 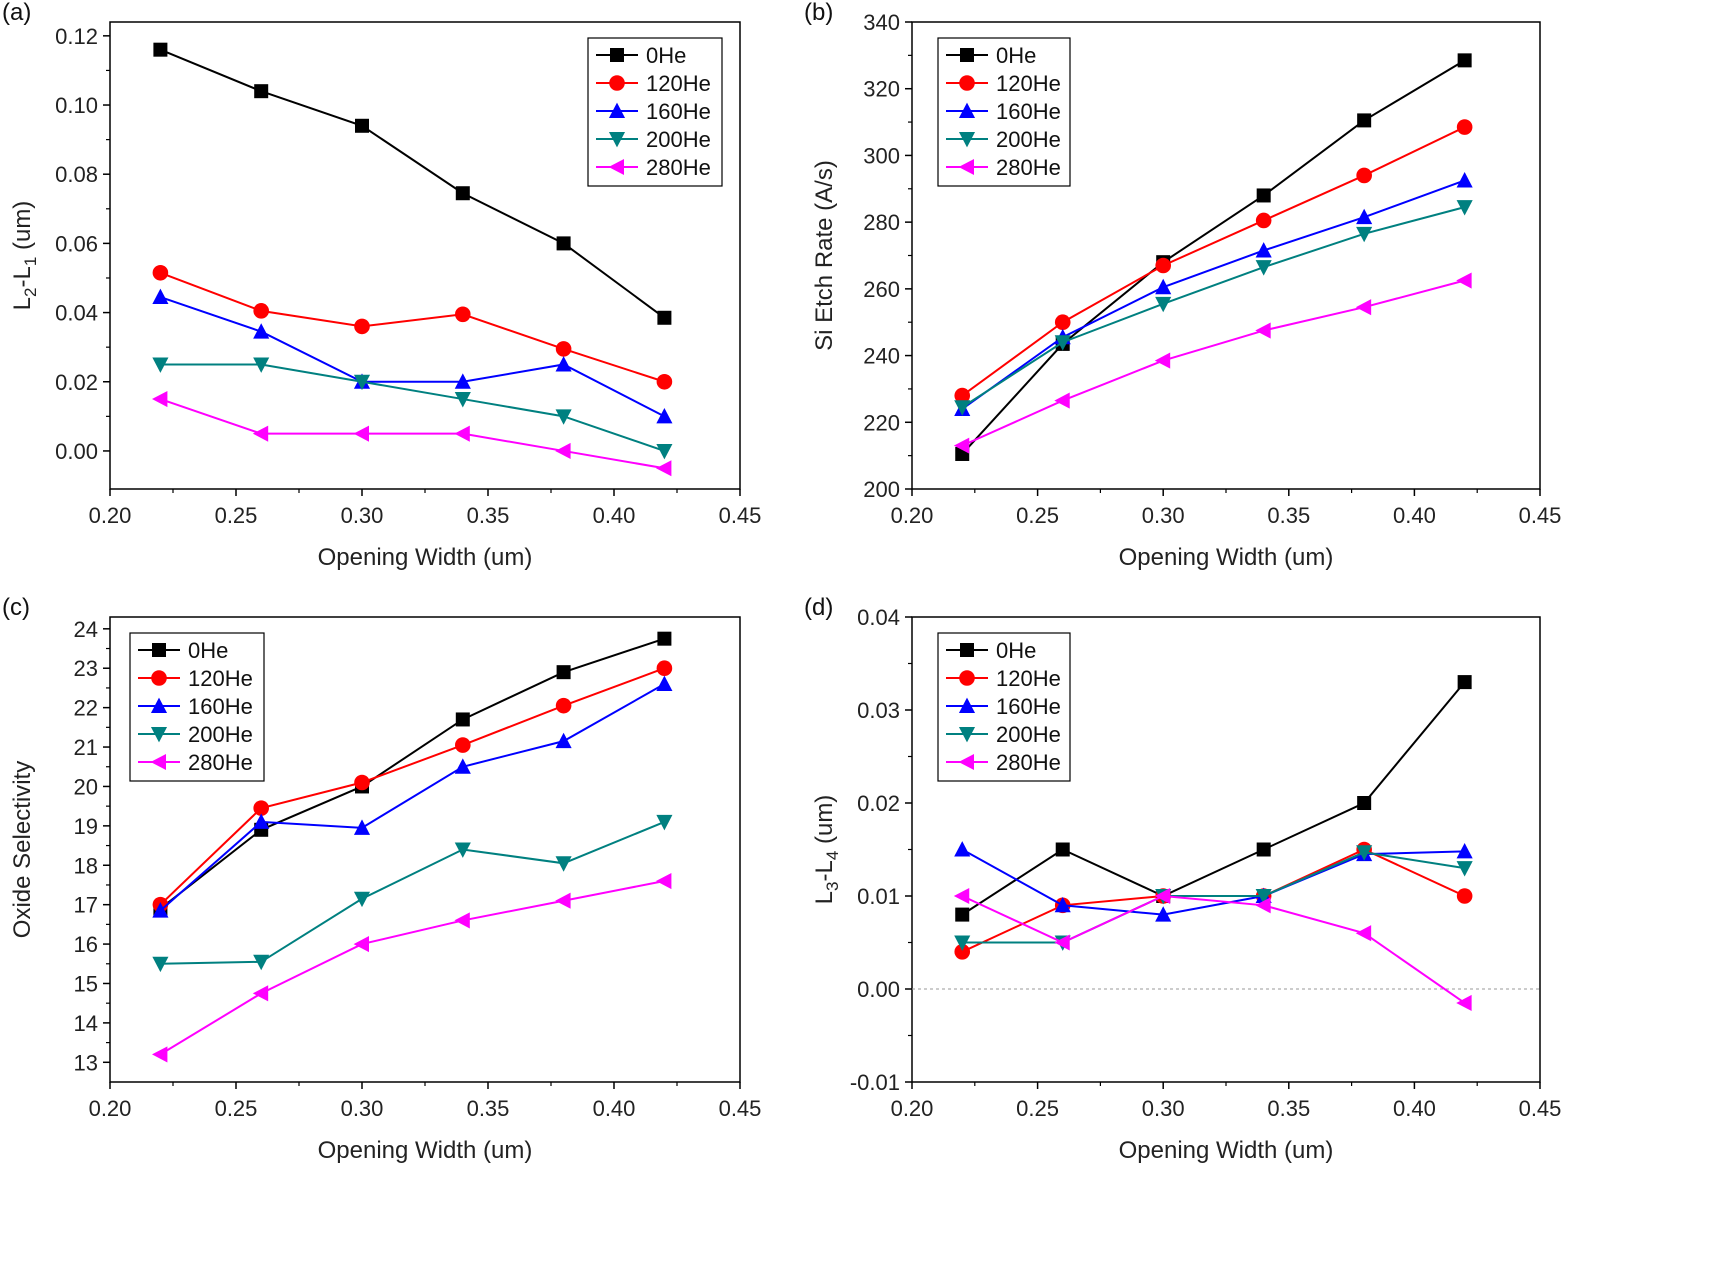 What do you see at coordinates (878, 989) in the screenshot?
I see `y-tick-label: 0.00` at bounding box center [878, 989].